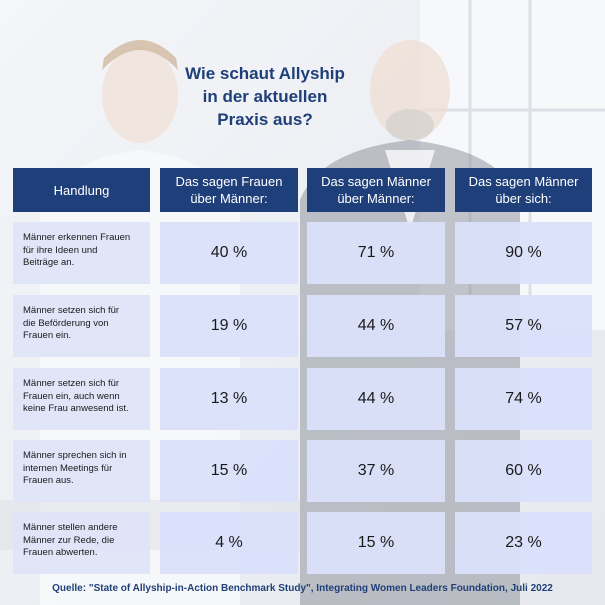 This screenshot has width=605, height=605. Describe the element at coordinates (523, 326) in the screenshot. I see `value-cell-r1-c3: 57 %` at that location.